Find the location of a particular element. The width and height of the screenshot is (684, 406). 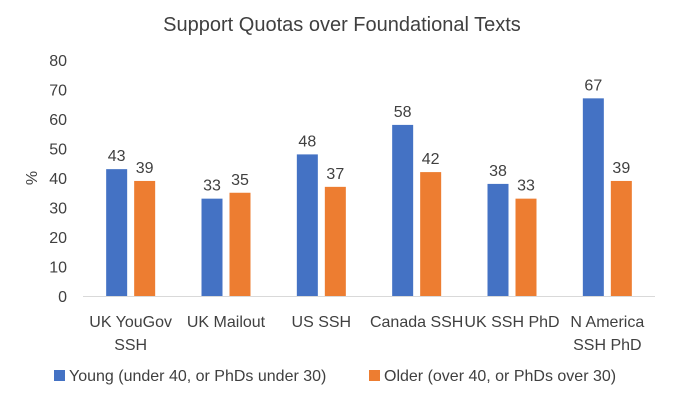

y-tick-label: 70 is located at coordinates (58, 91).